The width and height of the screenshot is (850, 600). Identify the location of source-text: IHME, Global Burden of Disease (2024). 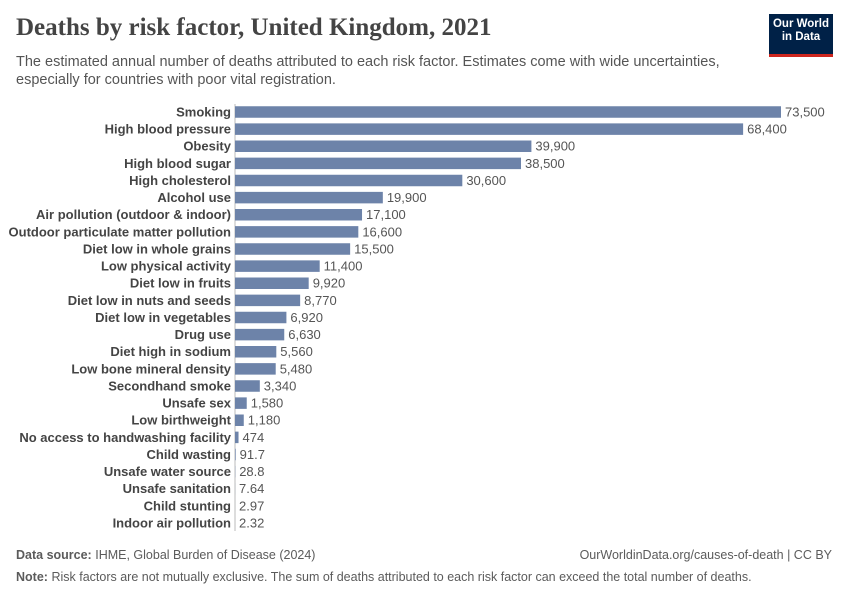
(205, 555).